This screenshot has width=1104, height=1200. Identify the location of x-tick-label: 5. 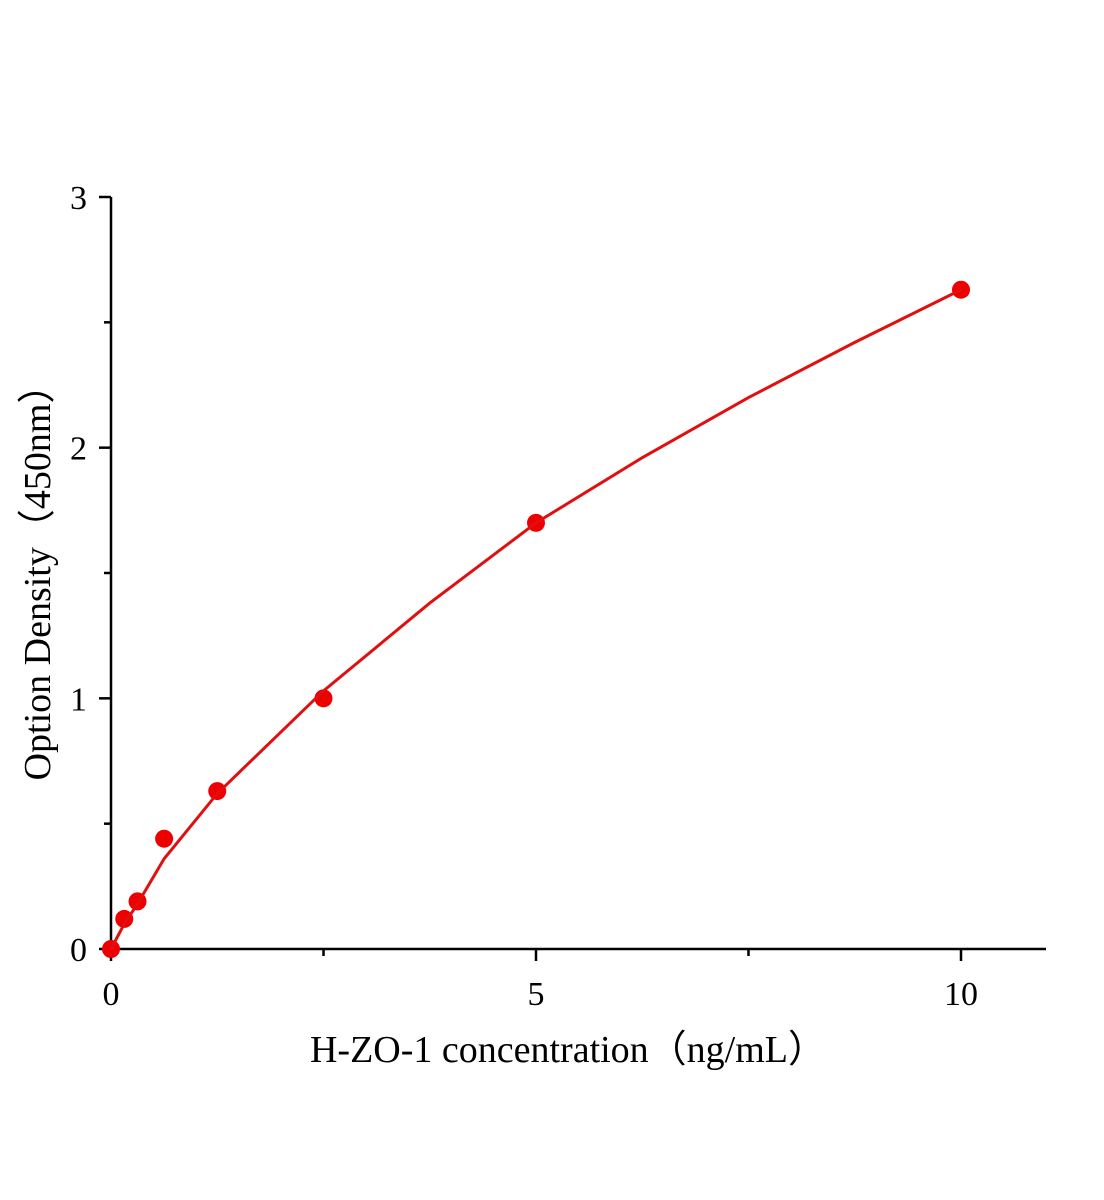
(536, 994).